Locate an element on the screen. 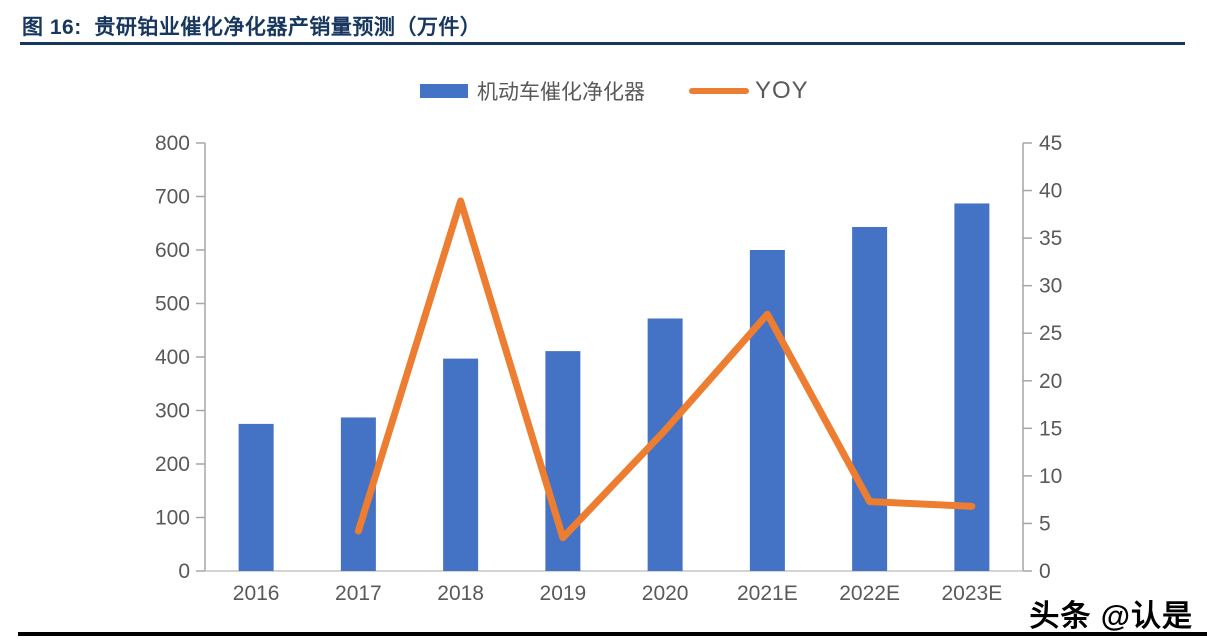 The image size is (1207, 641). legend-bar-label: 机动车催化净化器 is located at coordinates (561, 92).